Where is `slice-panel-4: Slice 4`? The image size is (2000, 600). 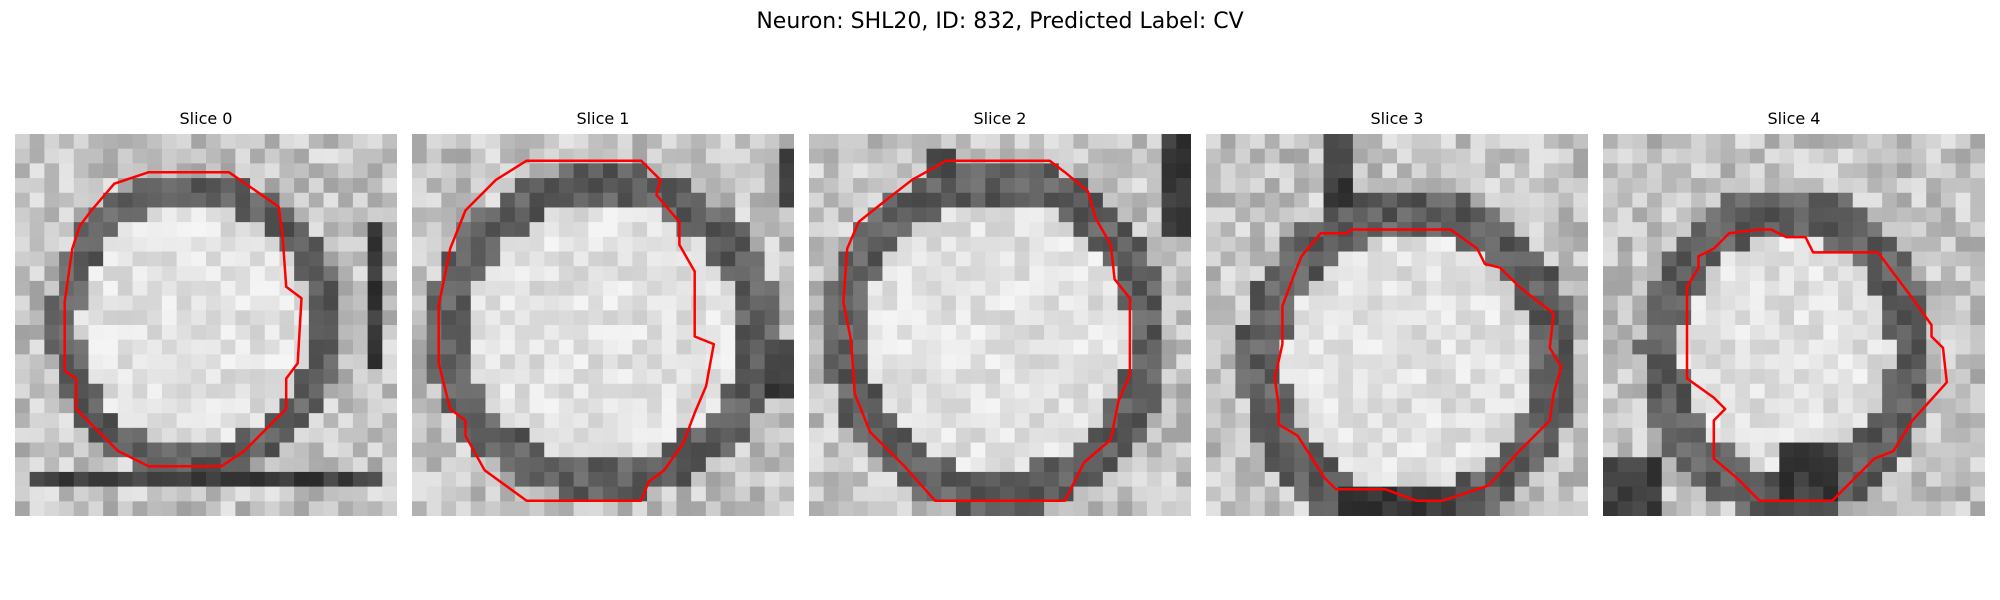 slice-panel-4: Slice 4 is located at coordinates (1794, 312).